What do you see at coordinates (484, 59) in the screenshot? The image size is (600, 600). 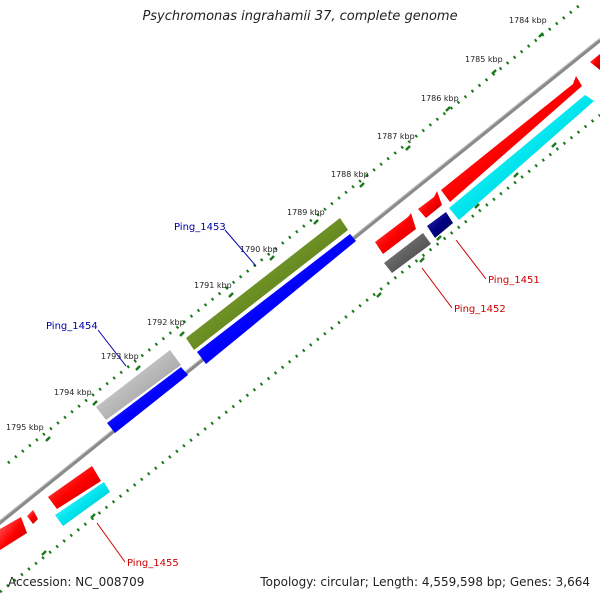 I see `tick-label: 1785 kbp` at bounding box center [484, 59].